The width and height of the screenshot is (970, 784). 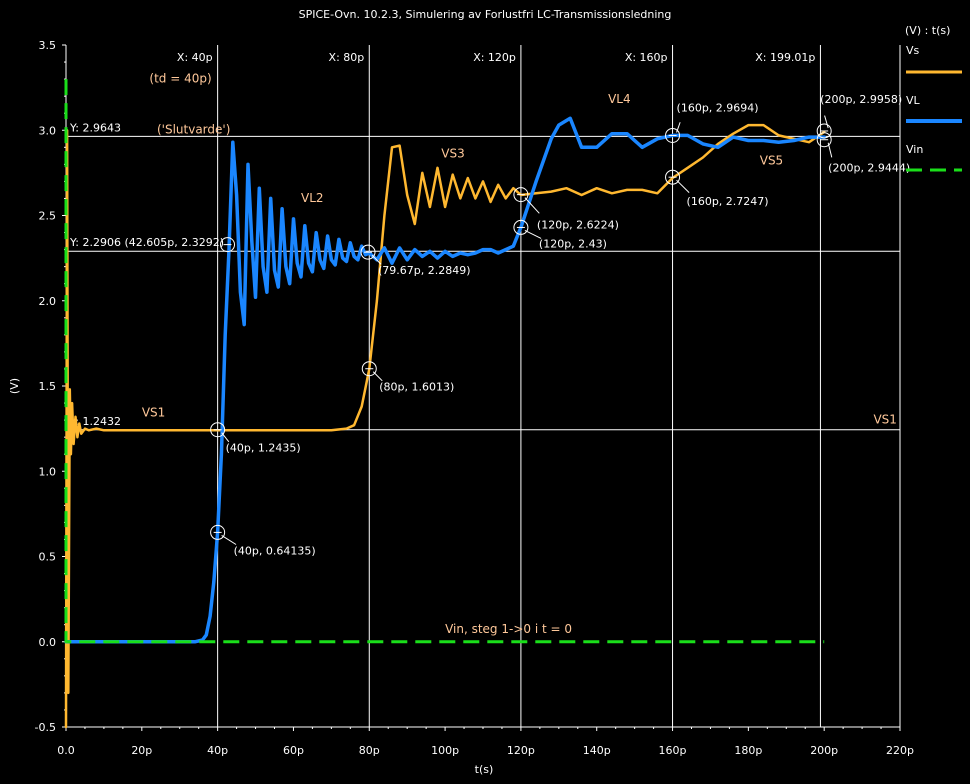 What do you see at coordinates (913, 100) in the screenshot?
I see `legend-label-vl: VL` at bounding box center [913, 100].